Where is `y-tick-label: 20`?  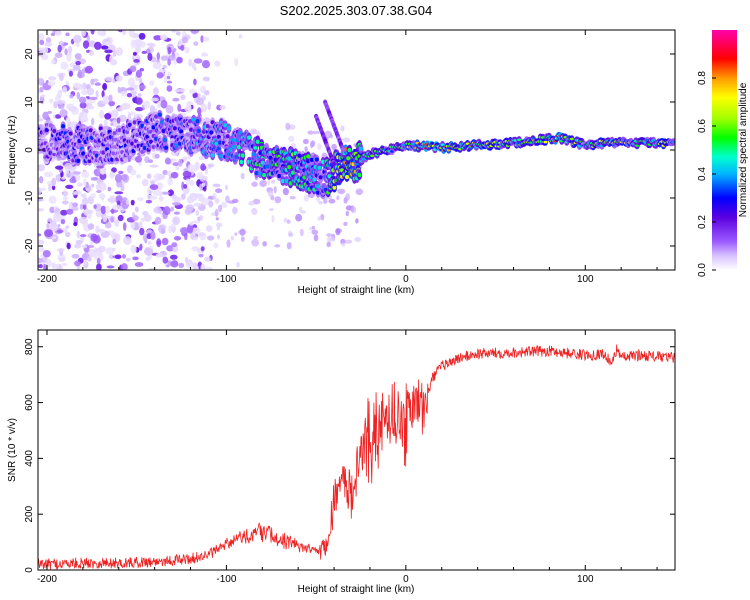
y-tick-label: 20 is located at coordinates (29, 54).